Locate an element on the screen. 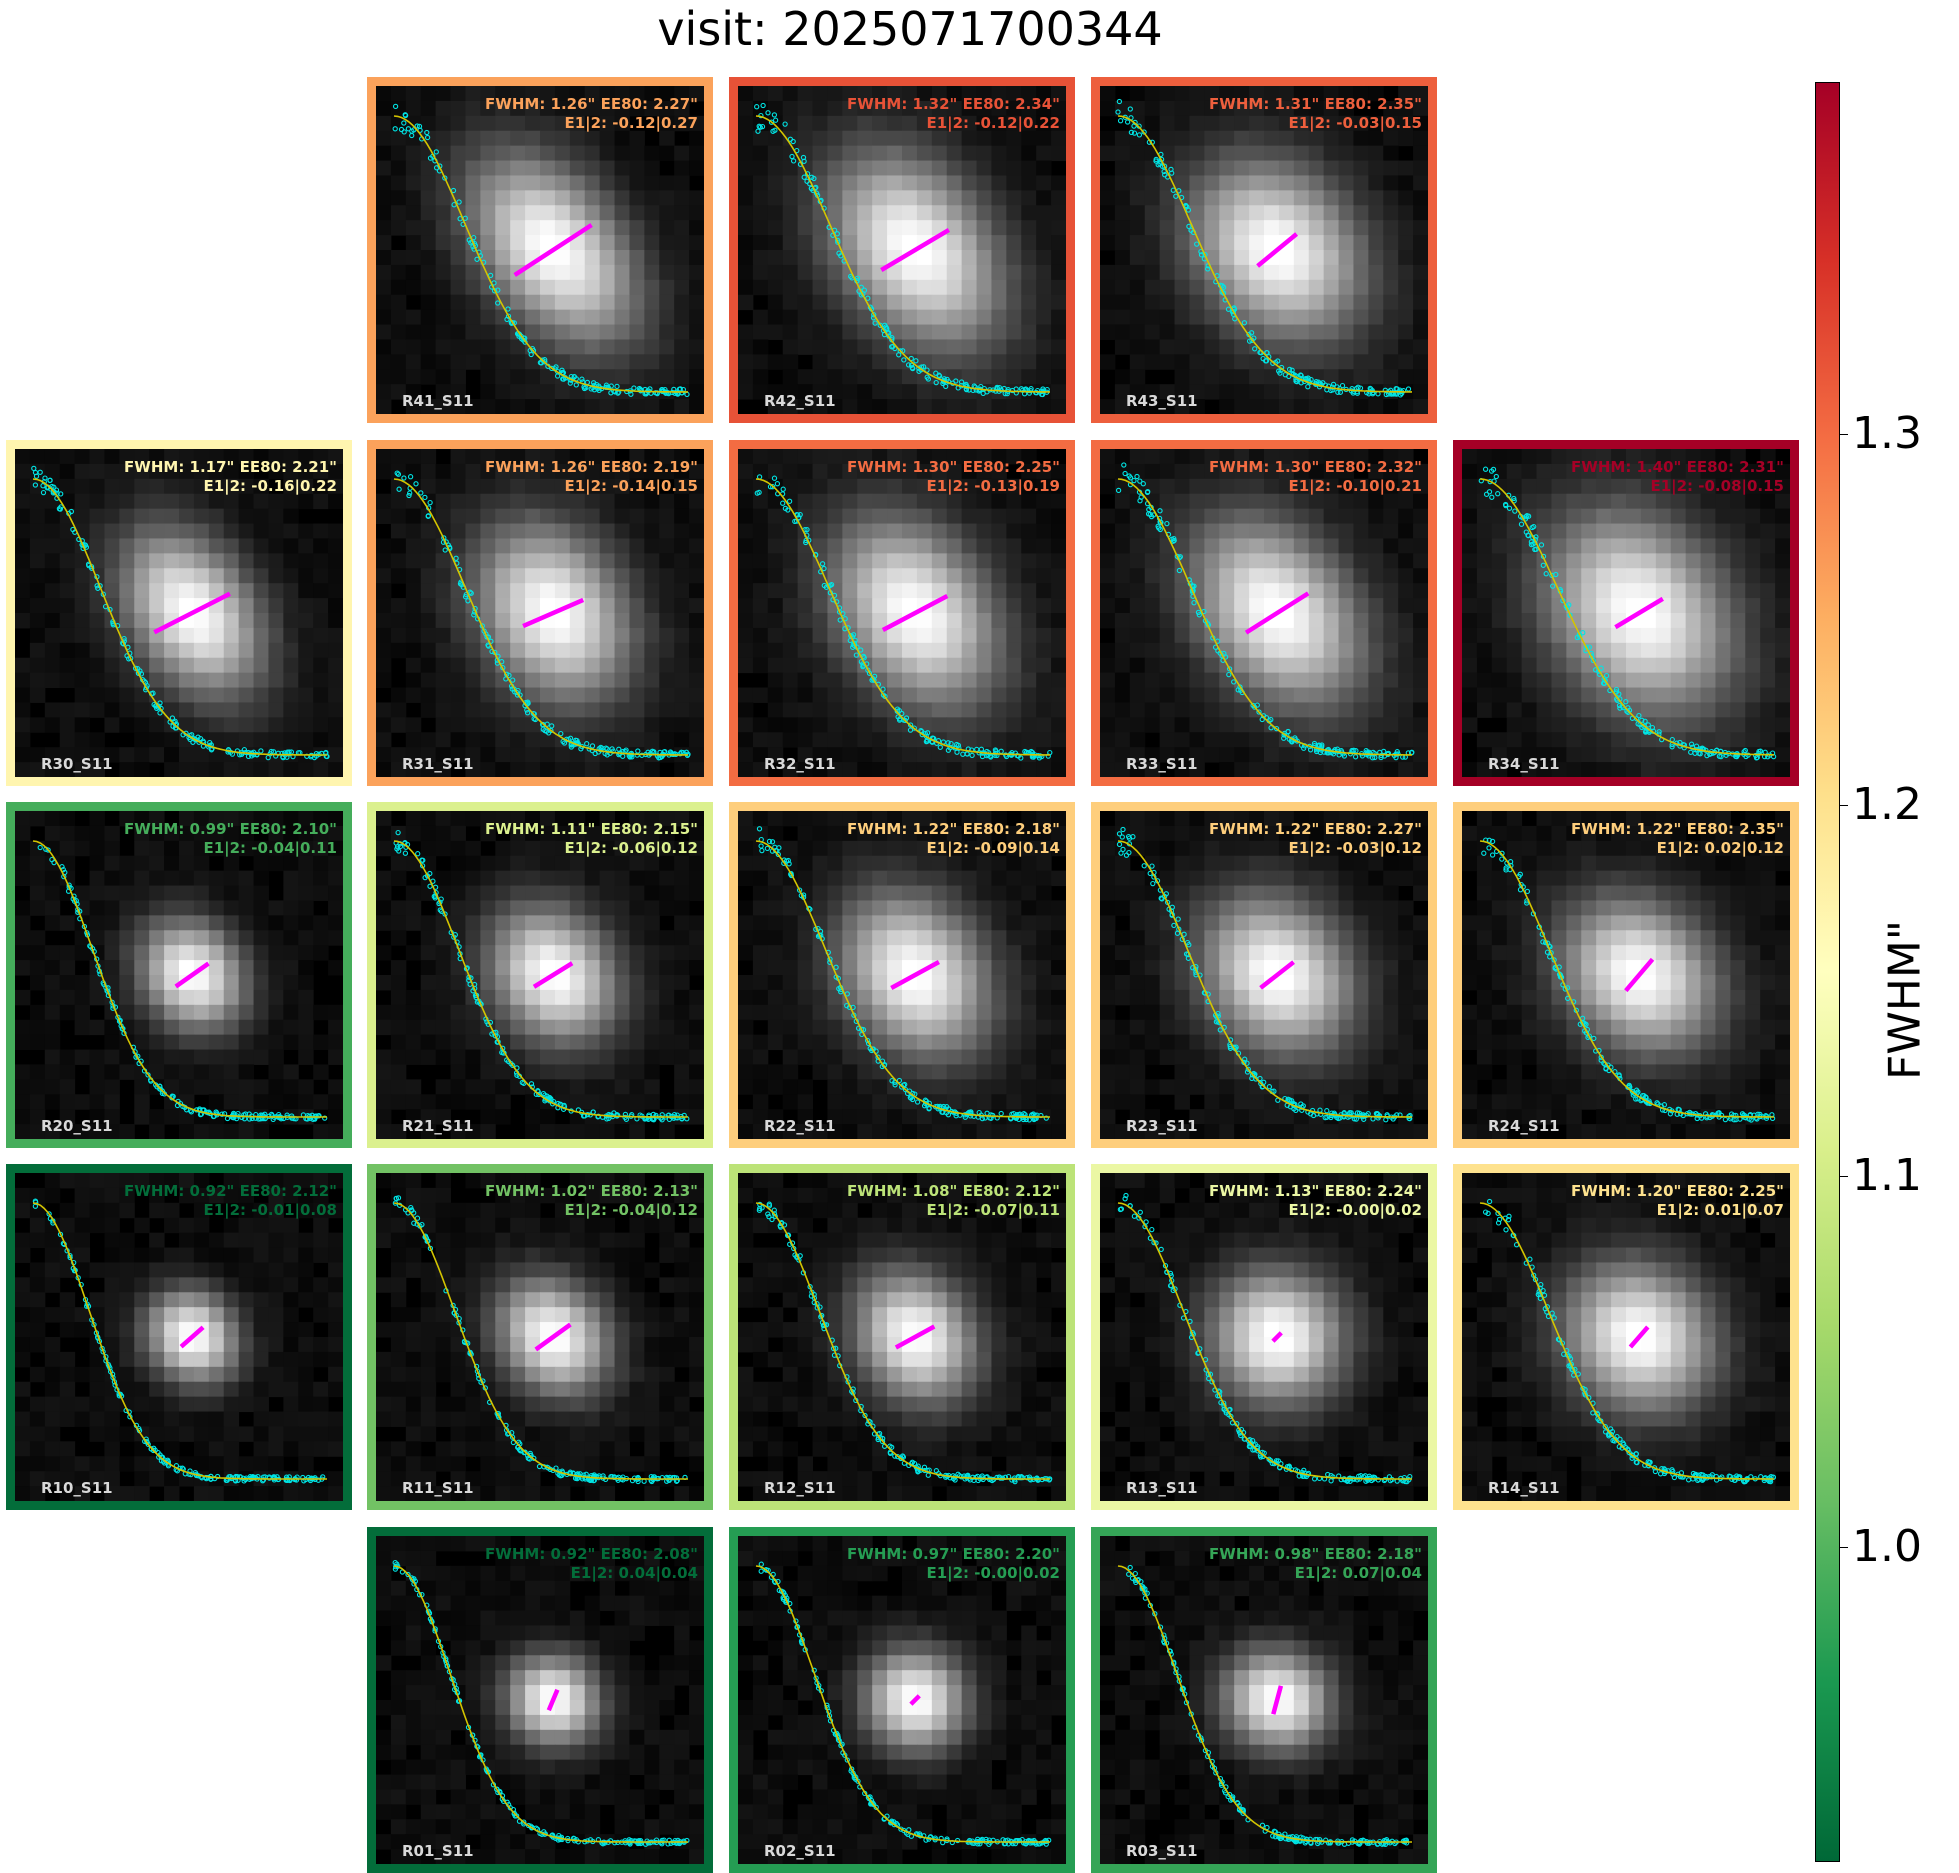 This screenshot has height=1873, width=1959. ellipticity-label: E1|2: -0.09|0.14 is located at coordinates (993, 848).